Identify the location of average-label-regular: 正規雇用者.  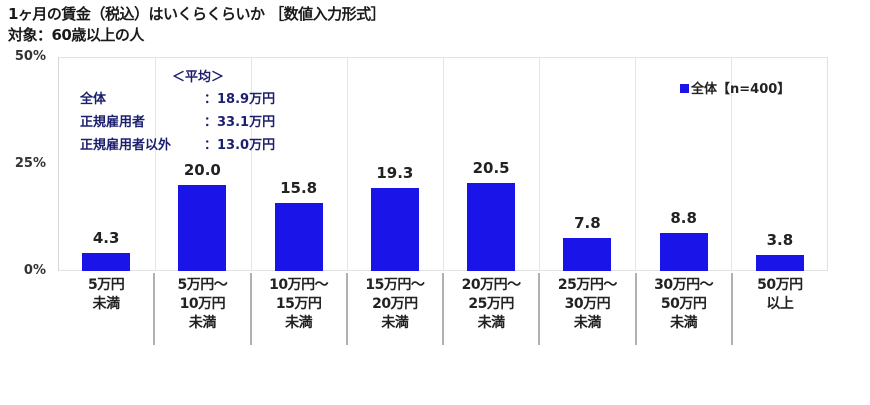
(113, 122).